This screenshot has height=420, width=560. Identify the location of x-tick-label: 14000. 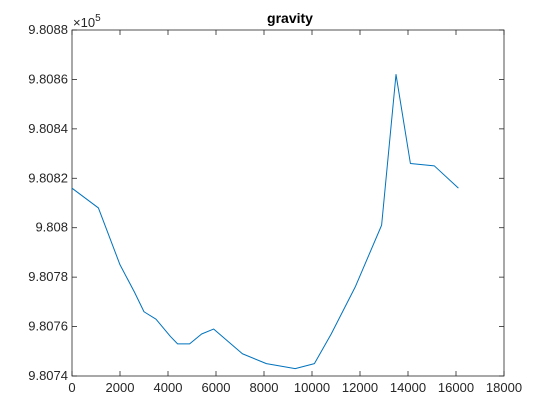
(408, 387).